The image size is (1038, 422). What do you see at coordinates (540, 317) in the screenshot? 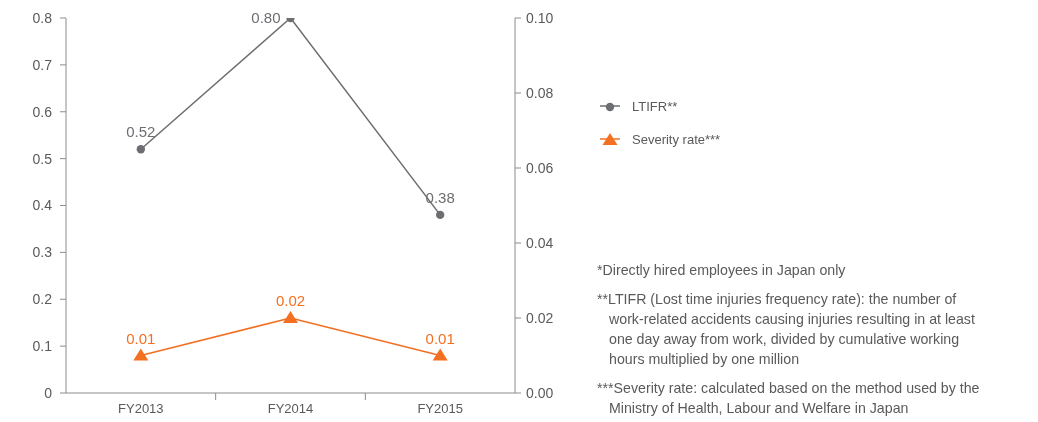
I see `y2-tick-label: 0.02` at bounding box center [540, 317].